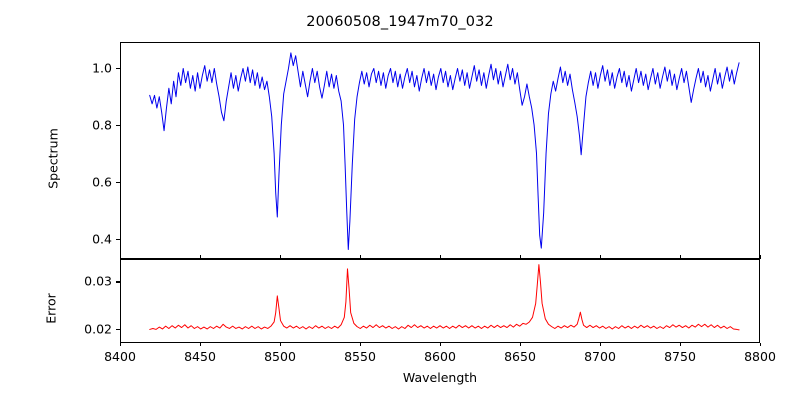 This screenshot has height=400, width=800. What do you see at coordinates (200, 356) in the screenshot?
I see `x-tick-label: 8450` at bounding box center [200, 356].